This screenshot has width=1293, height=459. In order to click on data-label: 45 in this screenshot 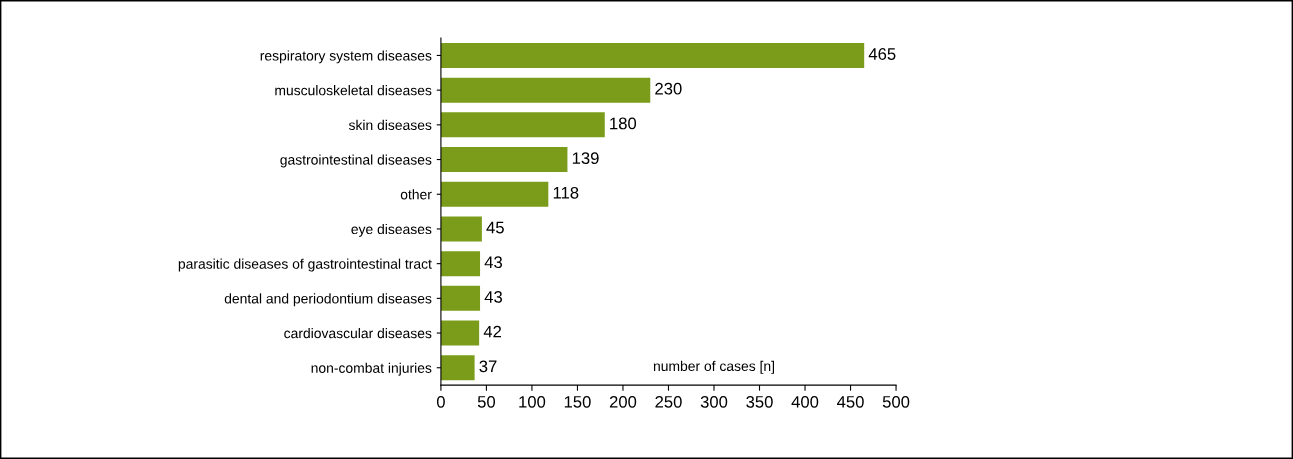, I will do `click(495, 227)`.